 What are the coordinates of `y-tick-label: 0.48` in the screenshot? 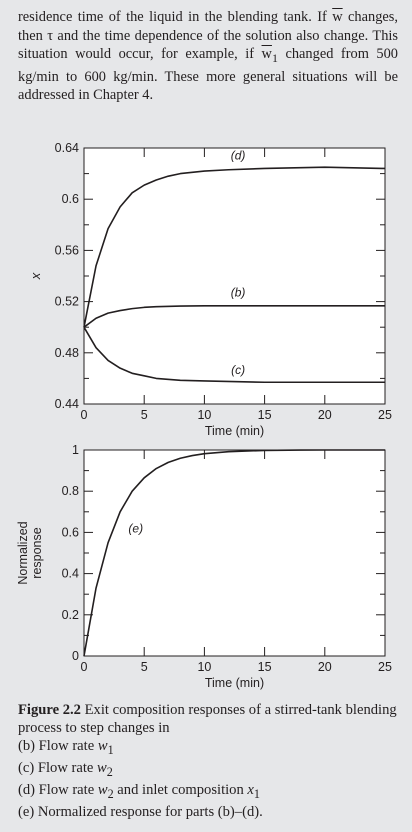 It's located at (67, 353).